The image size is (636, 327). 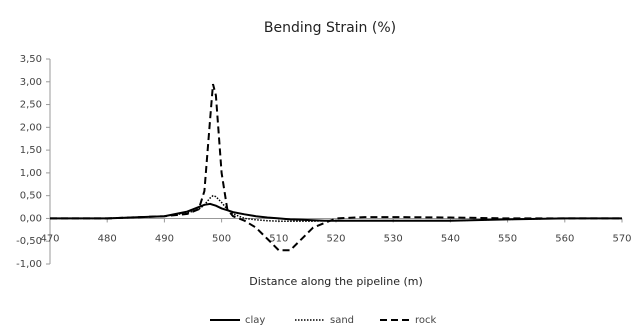 What do you see at coordinates (29, 241) in the screenshot?
I see `y-tick-label: -0,50` at bounding box center [29, 241].